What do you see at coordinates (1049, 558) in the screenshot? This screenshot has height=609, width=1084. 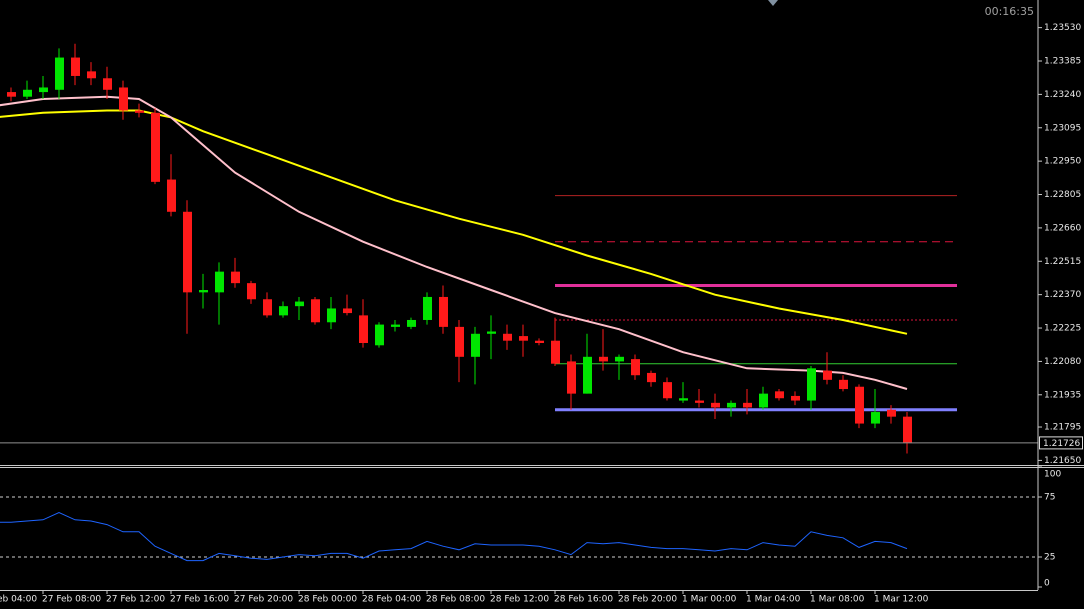 I see `y-tick-label: 25` at bounding box center [1049, 558].